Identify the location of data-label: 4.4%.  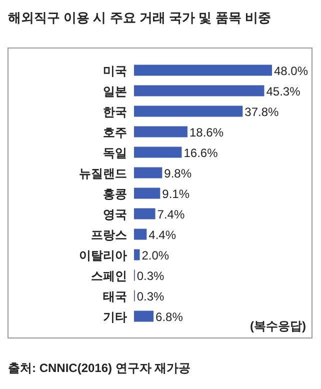
(162, 235).